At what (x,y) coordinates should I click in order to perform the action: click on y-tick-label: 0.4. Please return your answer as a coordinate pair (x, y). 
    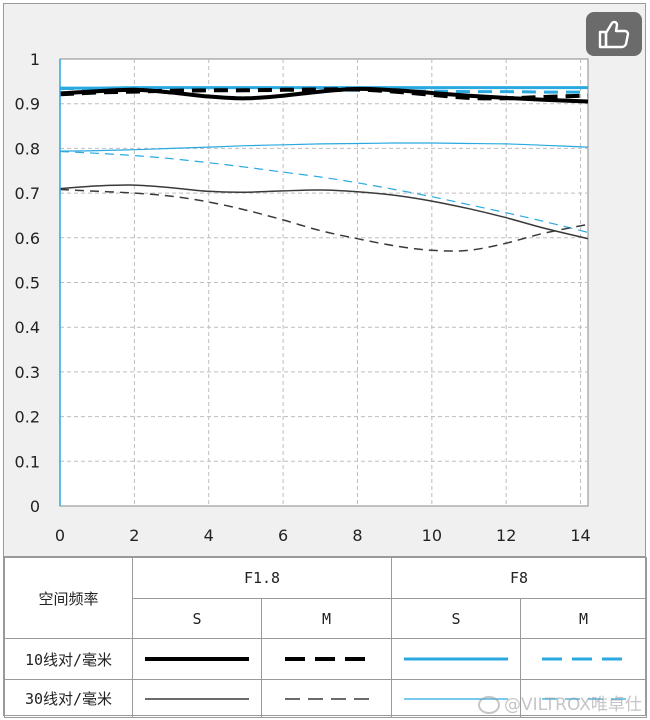
    Looking at the image, I should click on (27, 327).